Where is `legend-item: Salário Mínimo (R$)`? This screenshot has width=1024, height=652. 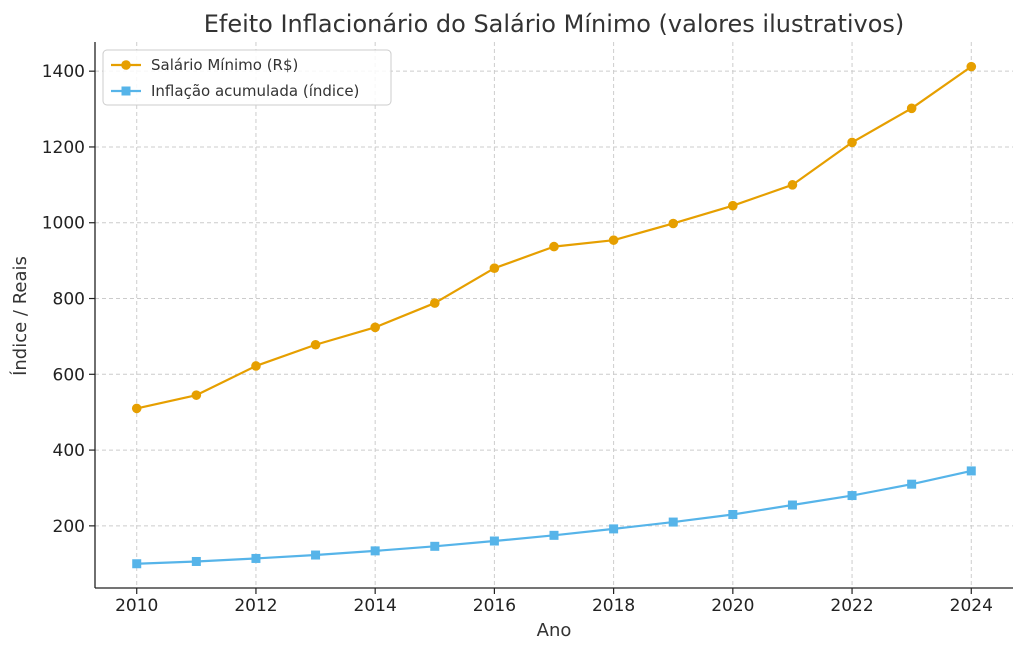
legend-item: Salário Mínimo (R$) is located at coordinates (204, 65).